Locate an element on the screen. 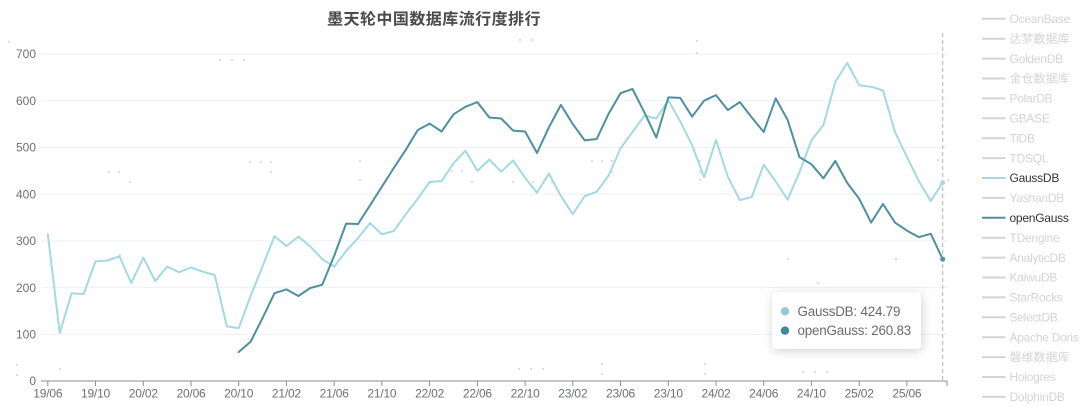 The height and width of the screenshot is (406, 1080). svg-text: 0 is located at coordinates (32, 381).